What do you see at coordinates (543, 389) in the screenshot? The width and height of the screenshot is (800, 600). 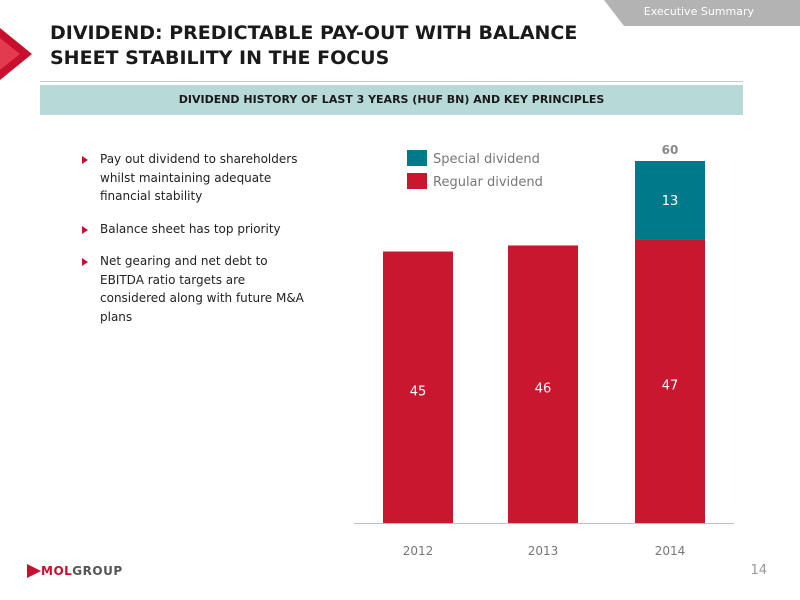 I see `bar-value-label: 46` at bounding box center [543, 389].